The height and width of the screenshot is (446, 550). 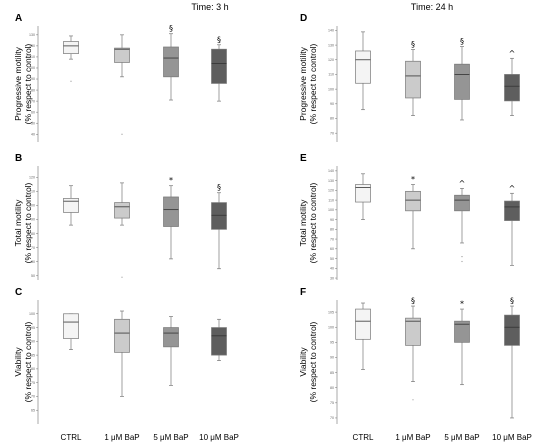 What do you see at coordinates (331, 31) in the screenshot?
I see `y-tick-label: 140` at bounding box center [331, 31].